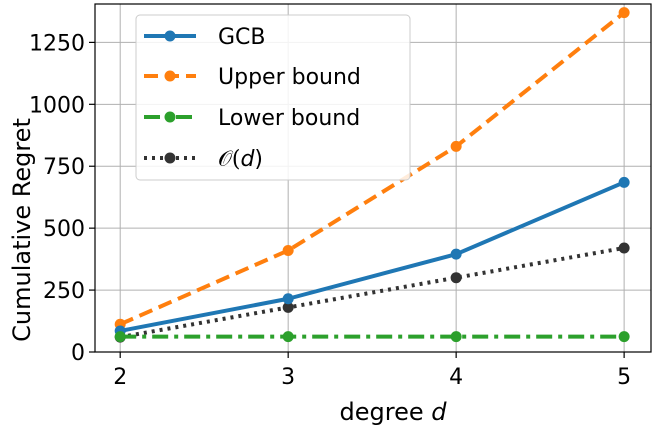 The height and width of the screenshot is (430, 654). I want to click on legend-label: 𝒪(d), so click(240, 159).